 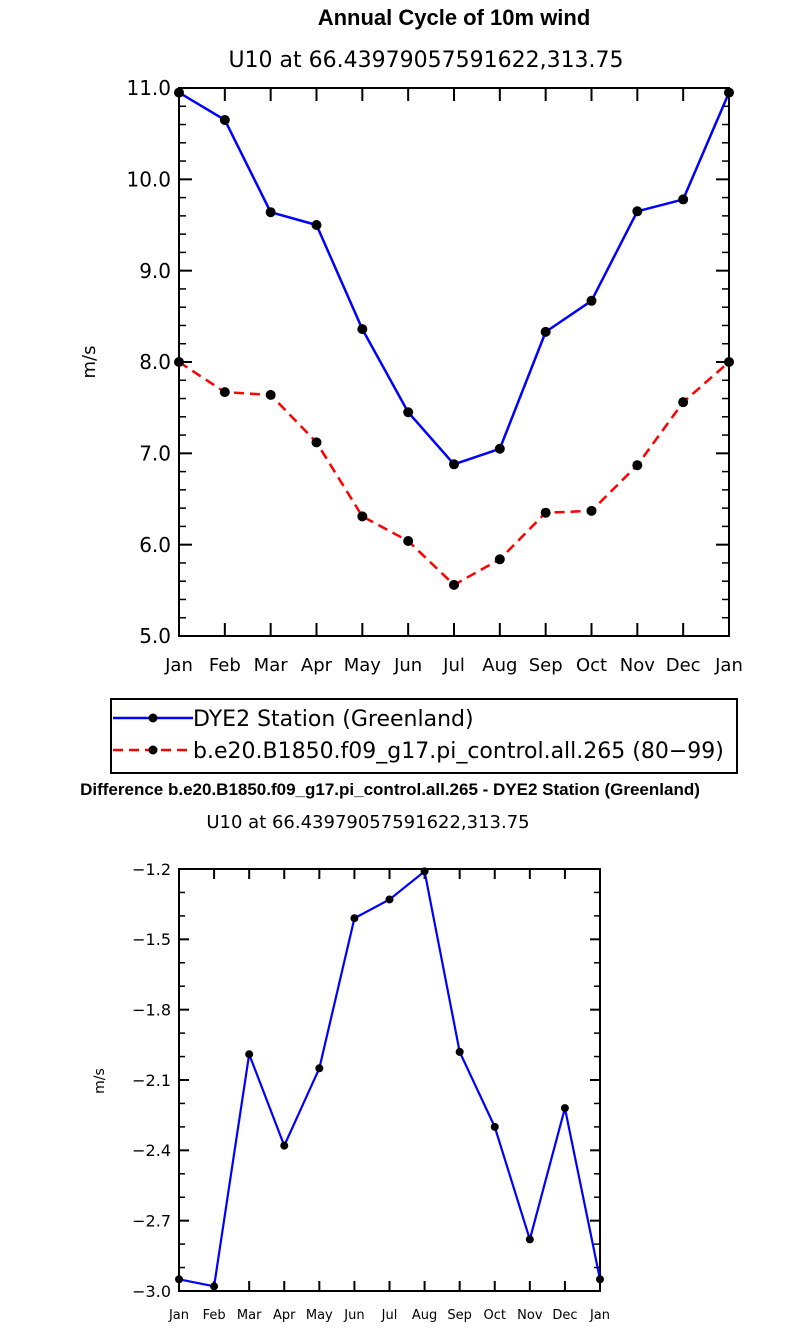 I want to click on legend-marker-station, so click(x=153, y=718).